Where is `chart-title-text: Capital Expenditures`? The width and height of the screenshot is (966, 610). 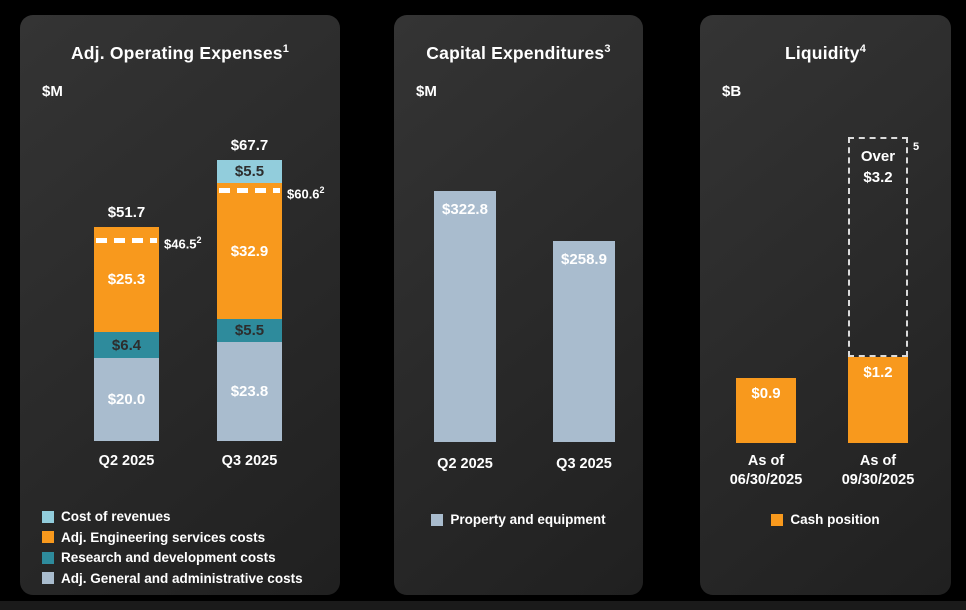 chart-title-text: Capital Expenditures is located at coordinates (515, 53).